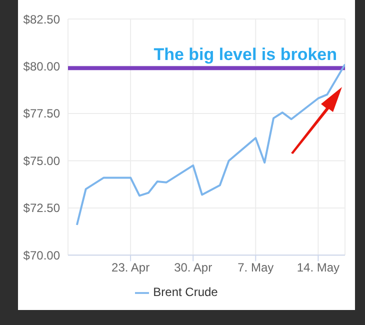 This screenshot has height=325, width=365. I want to click on y-tick-label: $77.50, so click(41, 113).